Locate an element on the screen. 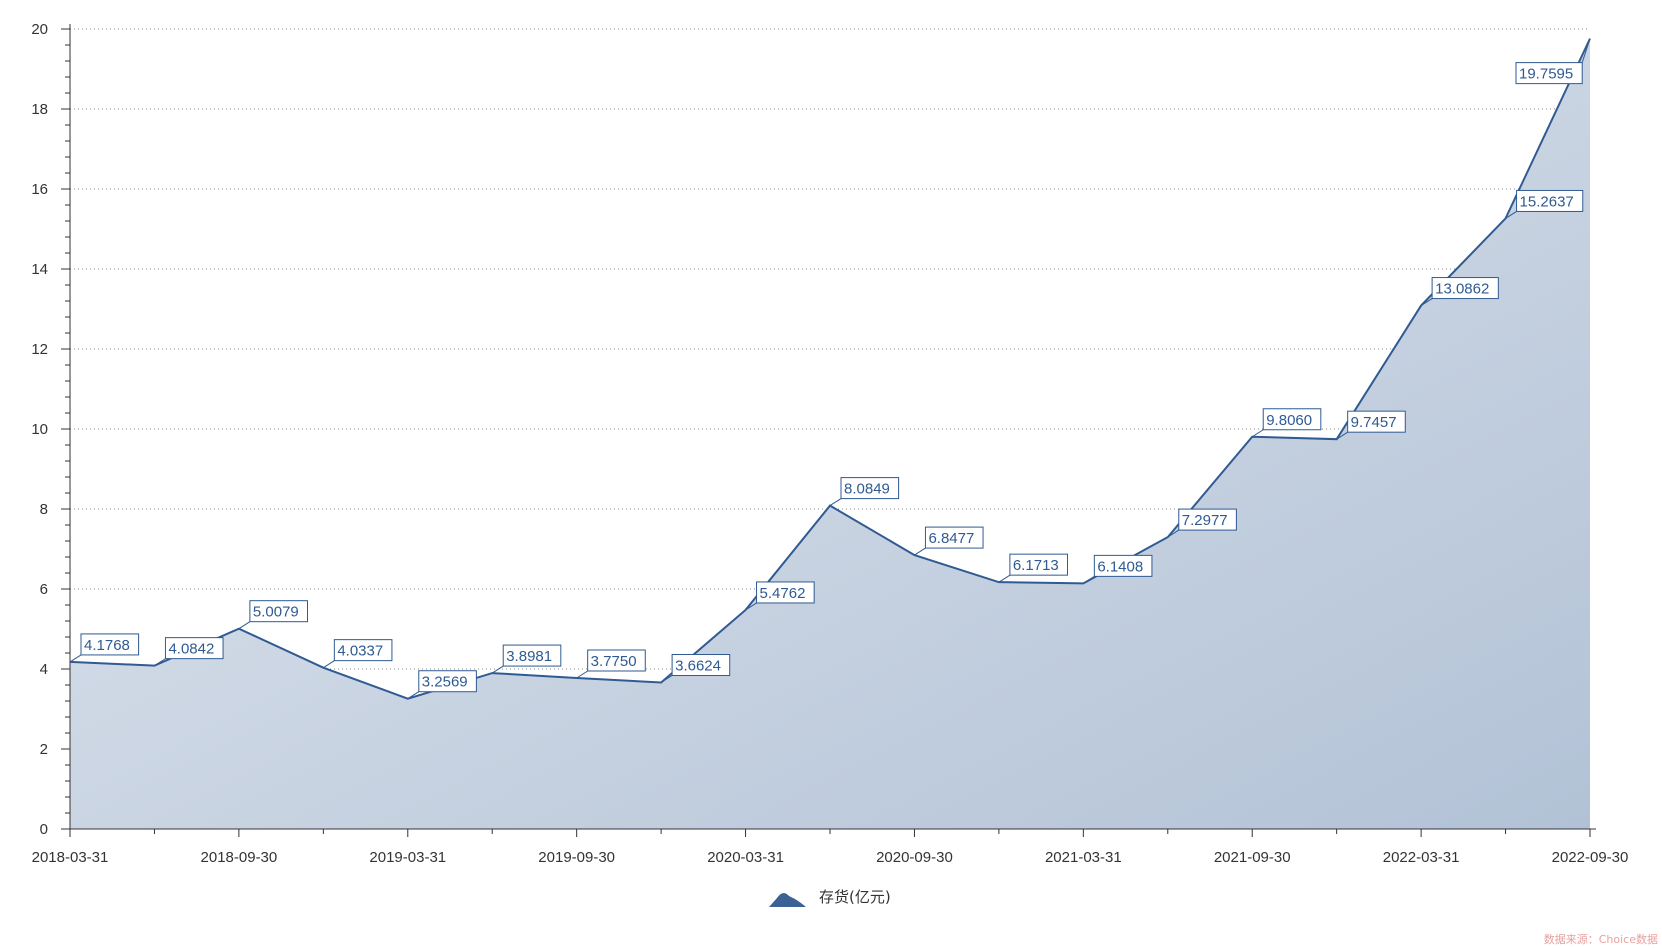 The height and width of the screenshot is (948, 1662). x-tick-label: 2021-09-30 is located at coordinates (1252, 857).